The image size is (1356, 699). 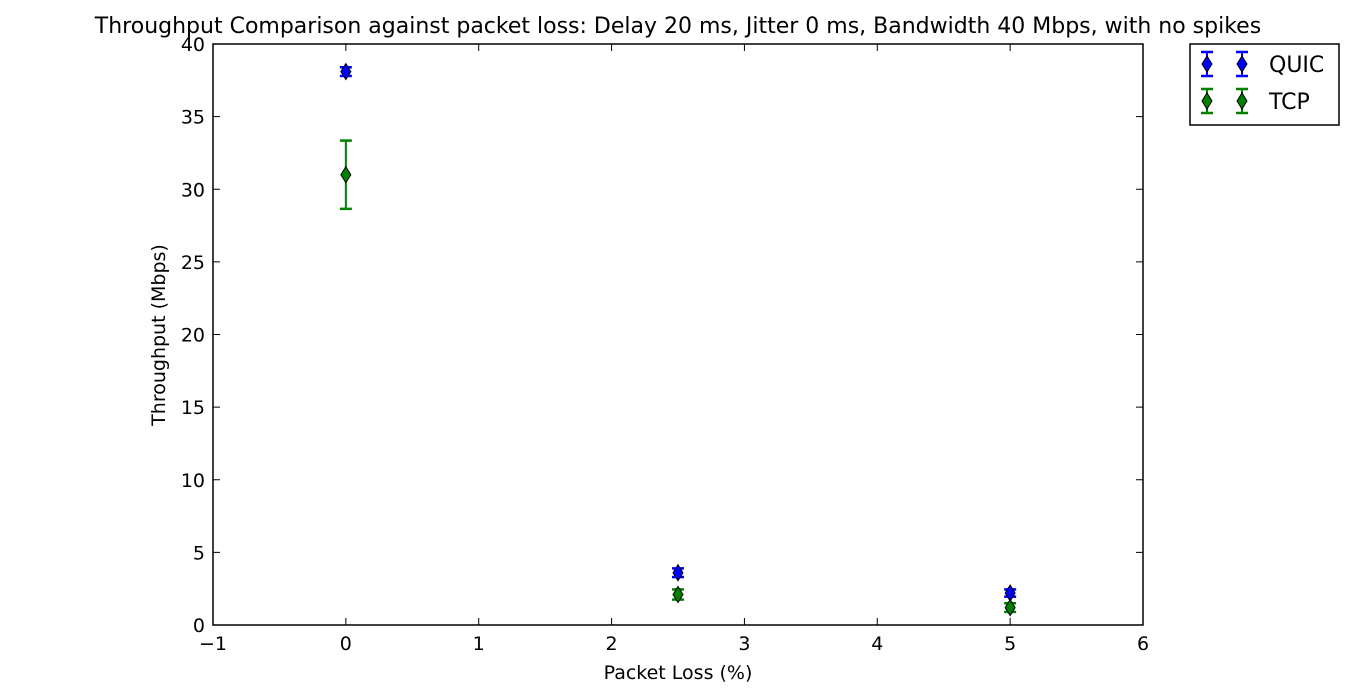 What do you see at coordinates (193, 408) in the screenshot?
I see `y-tick-label: 15` at bounding box center [193, 408].